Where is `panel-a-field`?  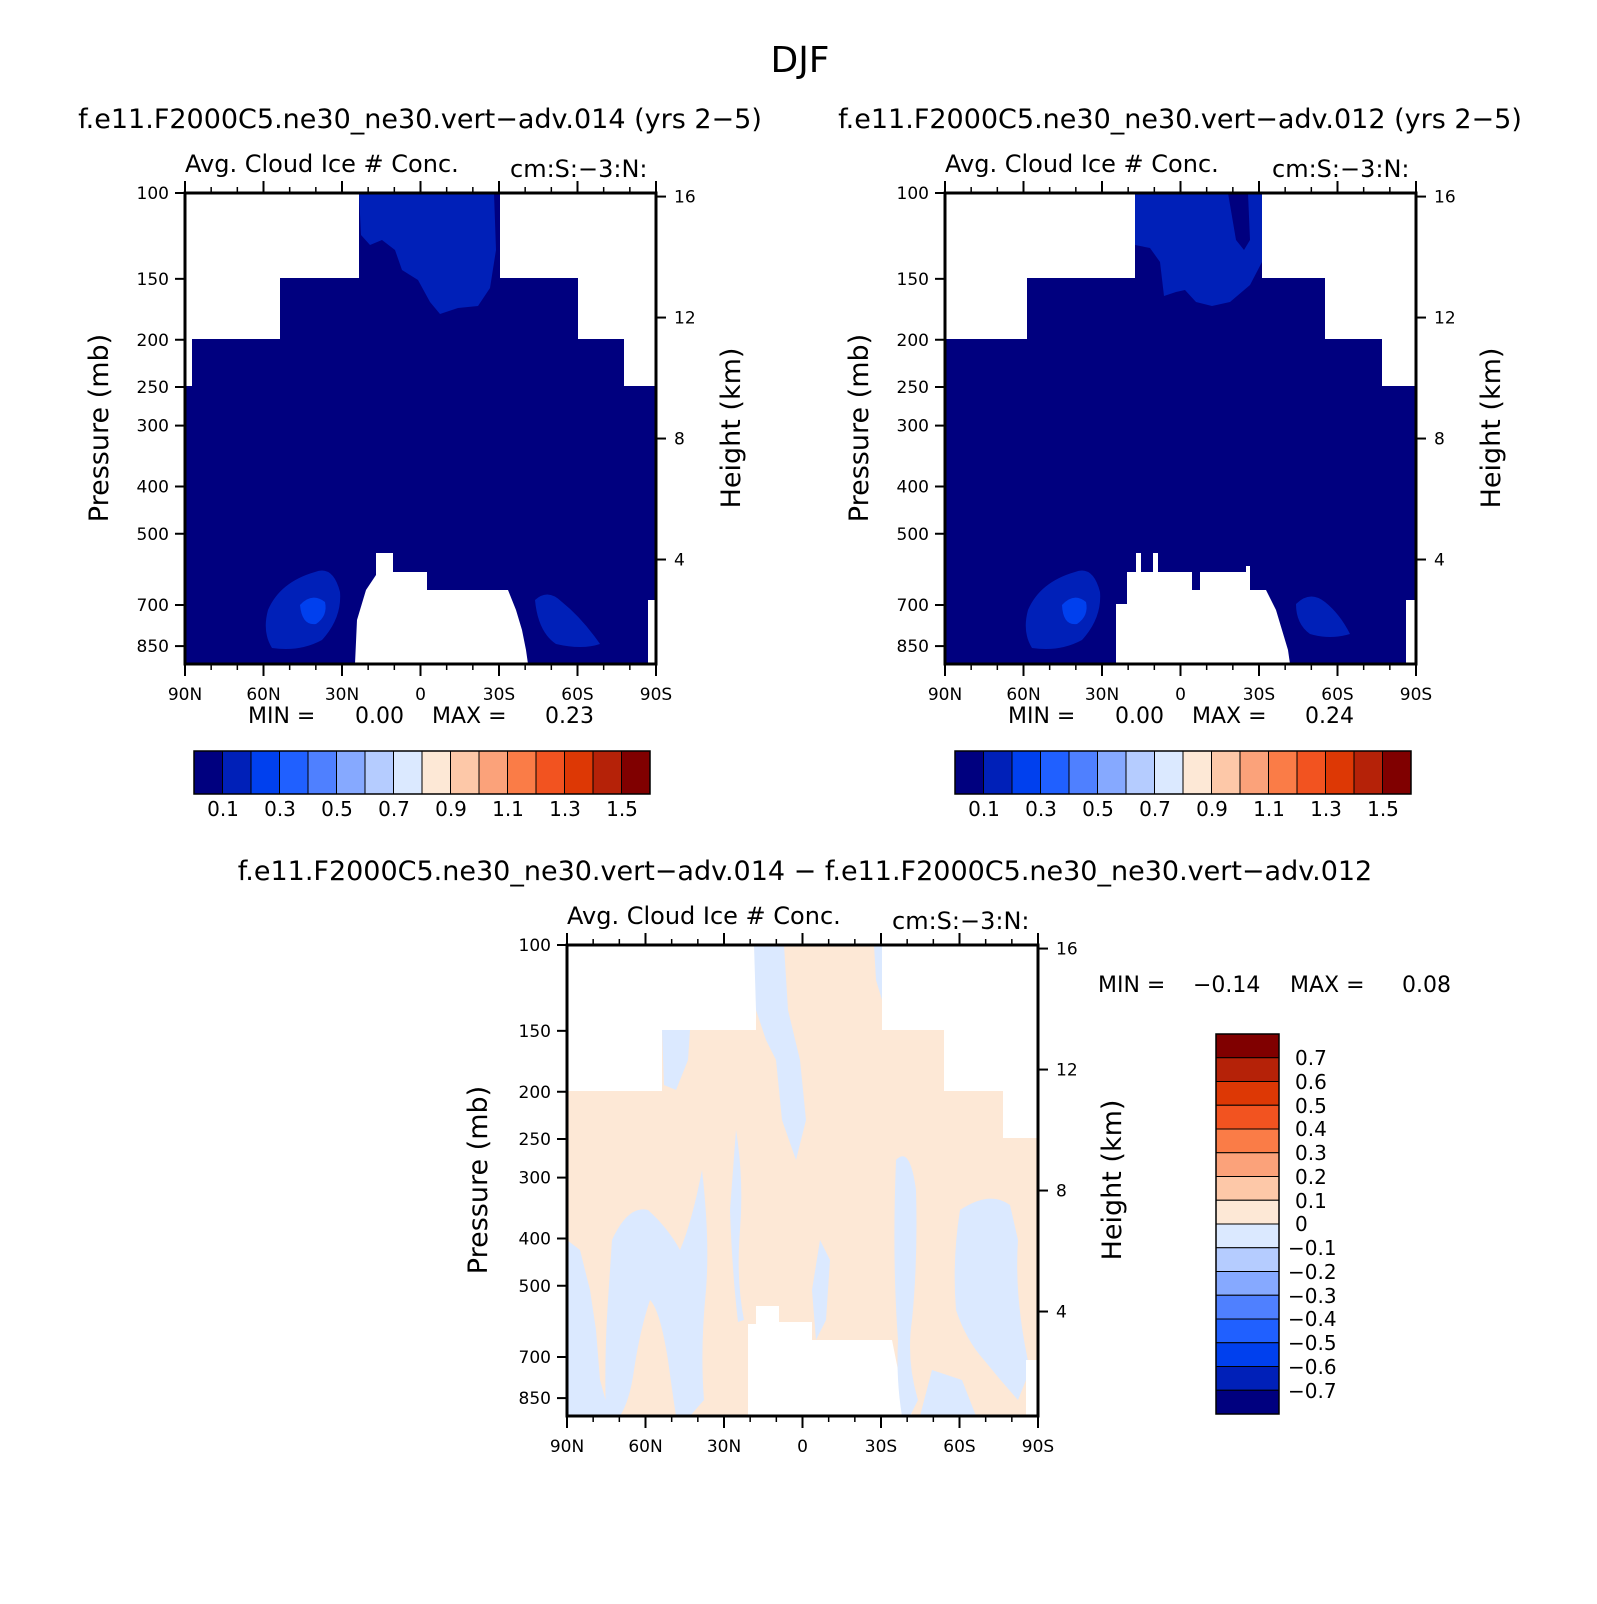
panel-a-field is located at coordinates (420, 428).